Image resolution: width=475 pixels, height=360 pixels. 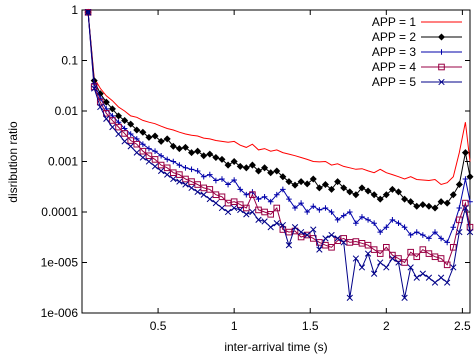 What do you see at coordinates (158, 326) in the screenshot?
I see `x-tick-label: 0.5` at bounding box center [158, 326].